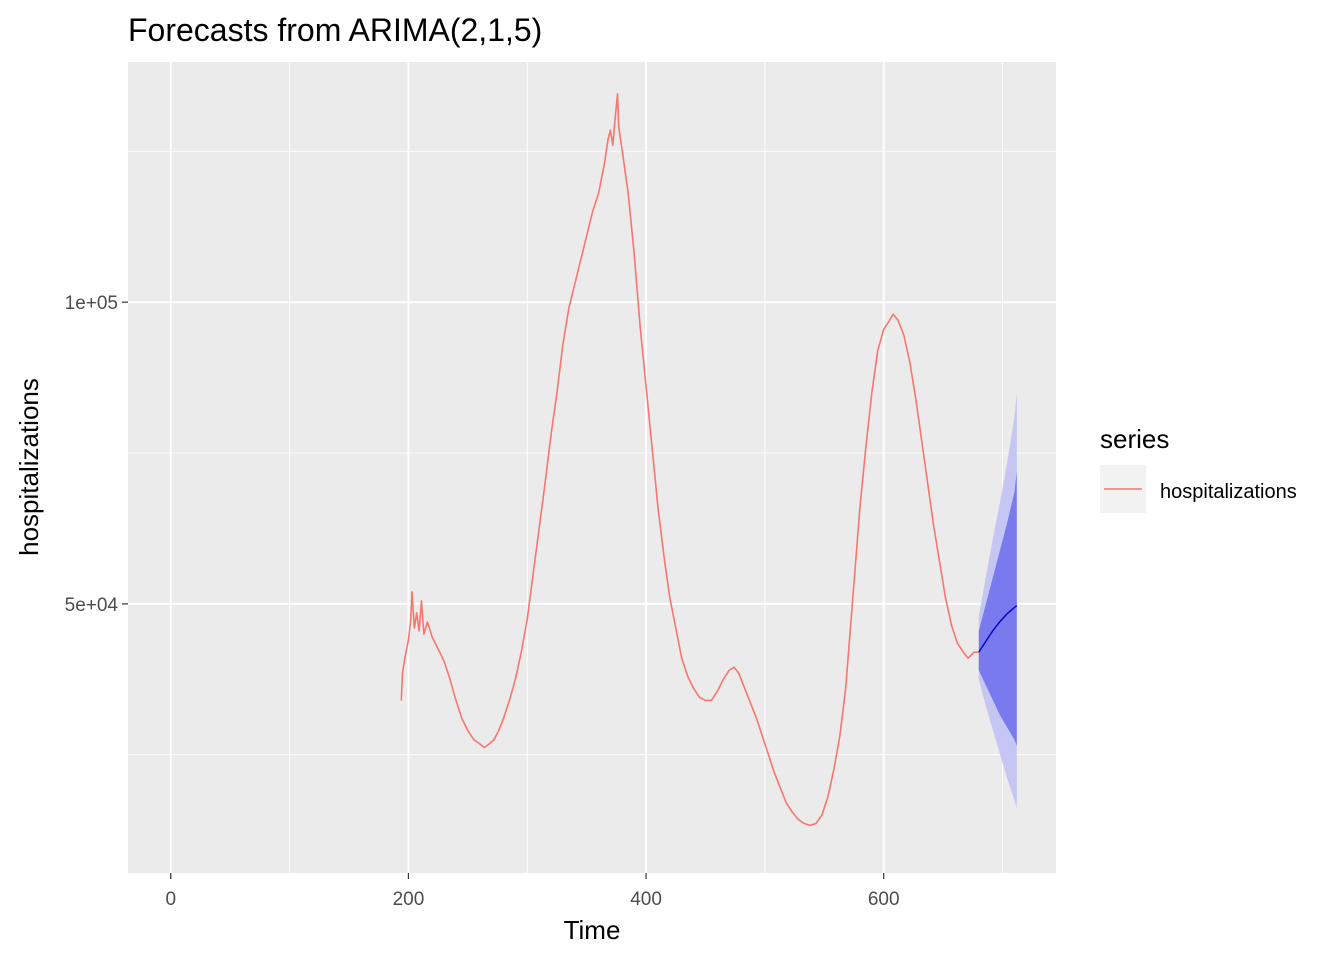 The height and width of the screenshot is (960, 1344). I want to click on legend-title: series, so click(1134, 439).